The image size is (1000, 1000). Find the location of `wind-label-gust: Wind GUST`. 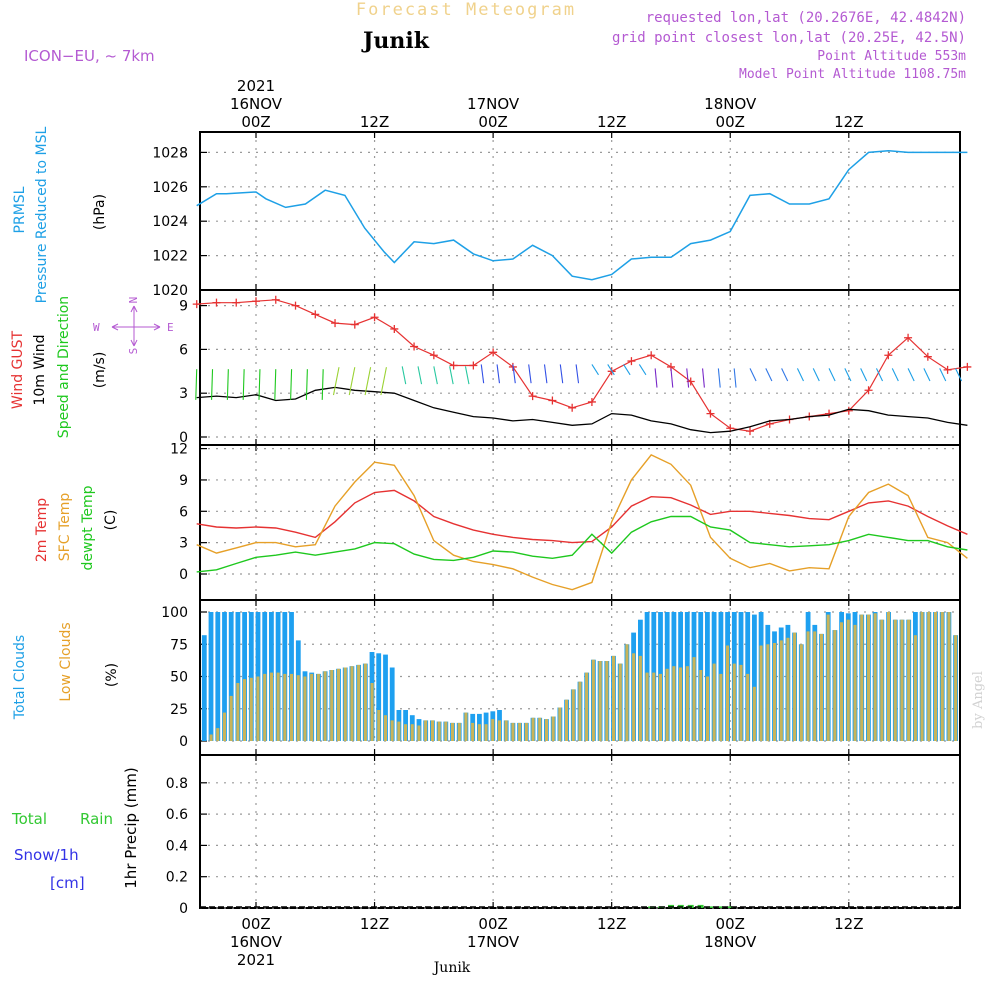

wind-label-gust: Wind GUST is located at coordinates (18, 369).